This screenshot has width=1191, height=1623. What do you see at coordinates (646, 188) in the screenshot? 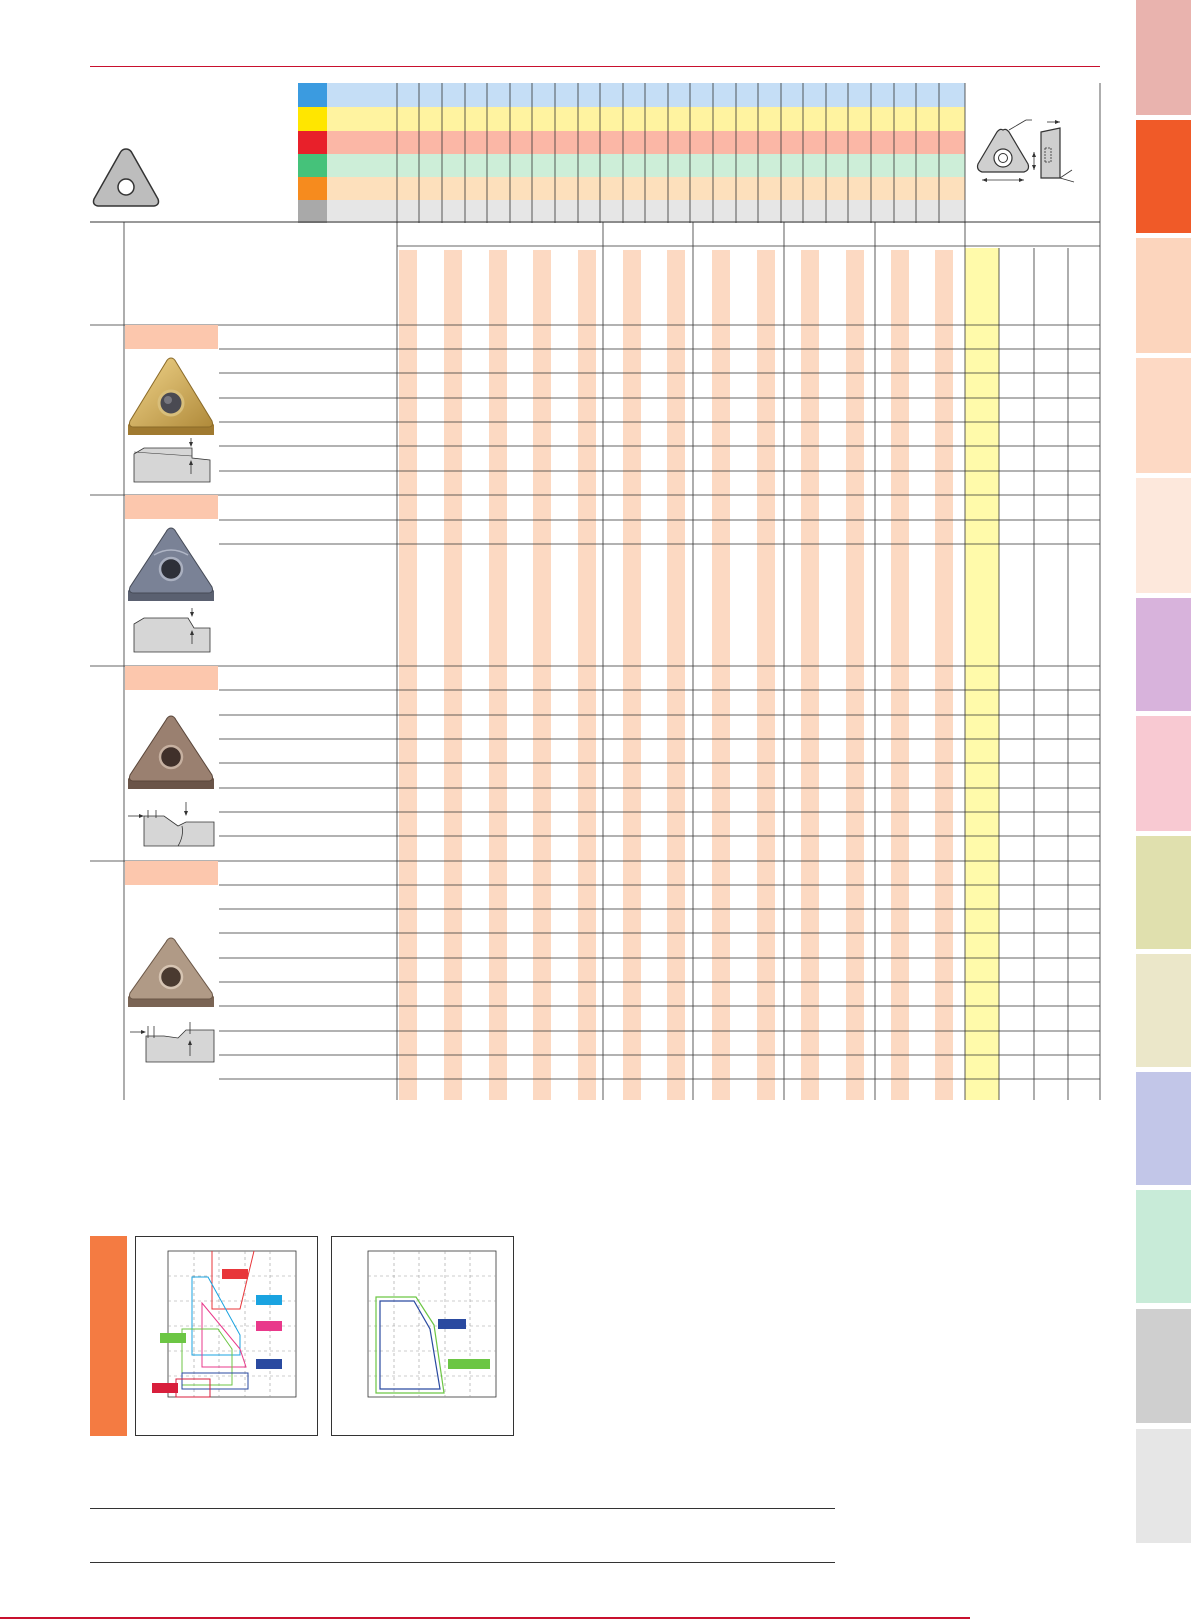
I see `material-band-s` at bounding box center [646, 188].